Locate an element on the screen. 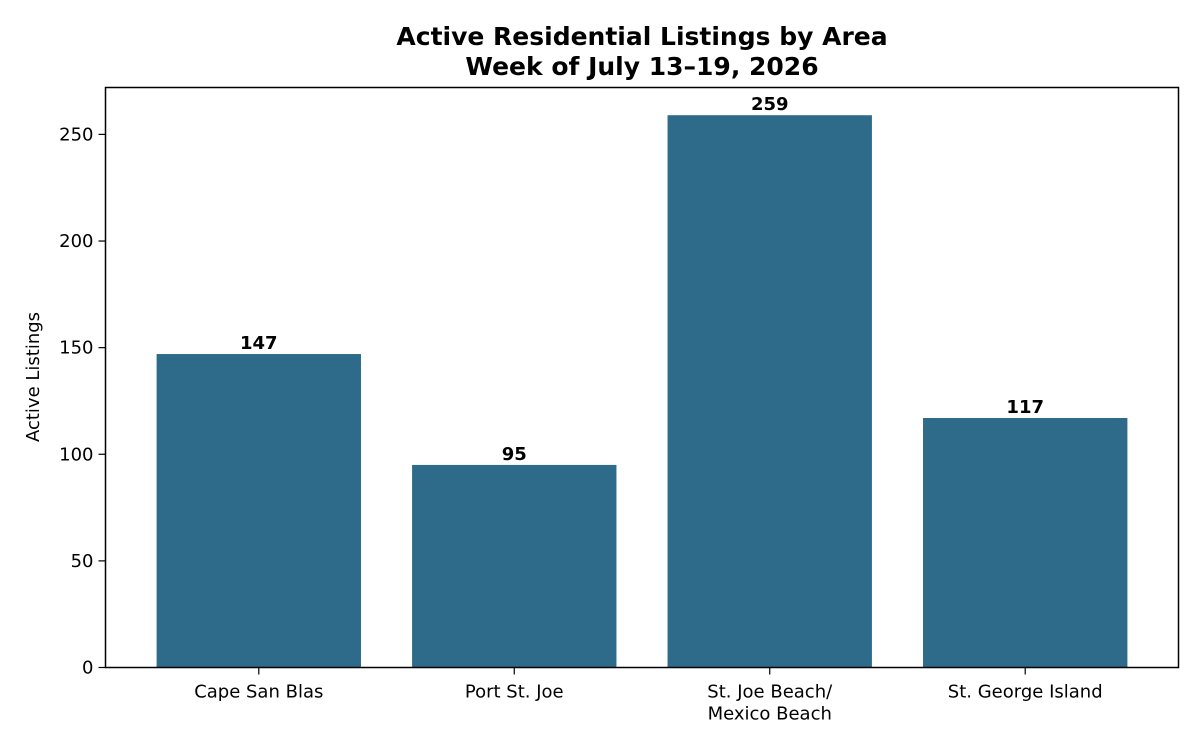 Image resolution: width=1200 pixels, height=750 pixels. y-tick-label-4: 200 is located at coordinates (76, 241).